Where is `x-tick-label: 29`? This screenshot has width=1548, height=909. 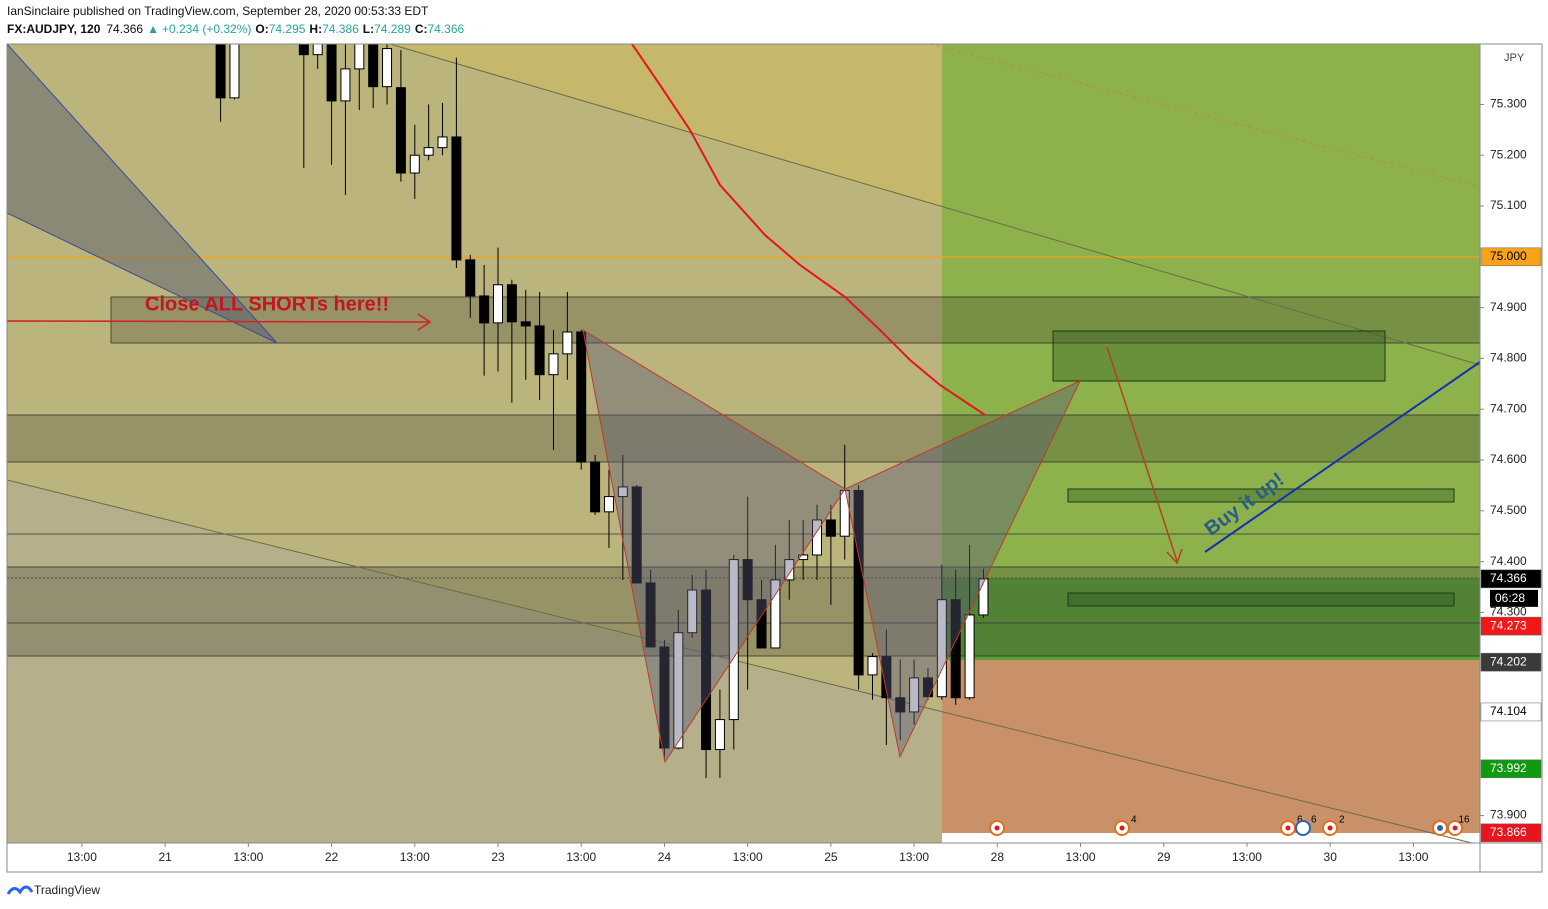 x-tick-label: 29 is located at coordinates (1164, 857).